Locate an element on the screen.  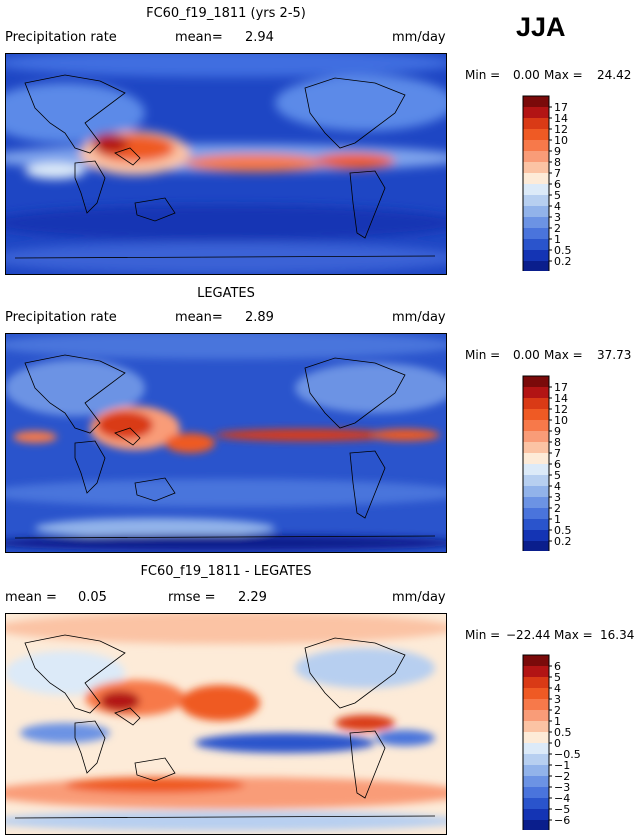
colorbar-tick-label: 14 is located at coordinates (561, 398).